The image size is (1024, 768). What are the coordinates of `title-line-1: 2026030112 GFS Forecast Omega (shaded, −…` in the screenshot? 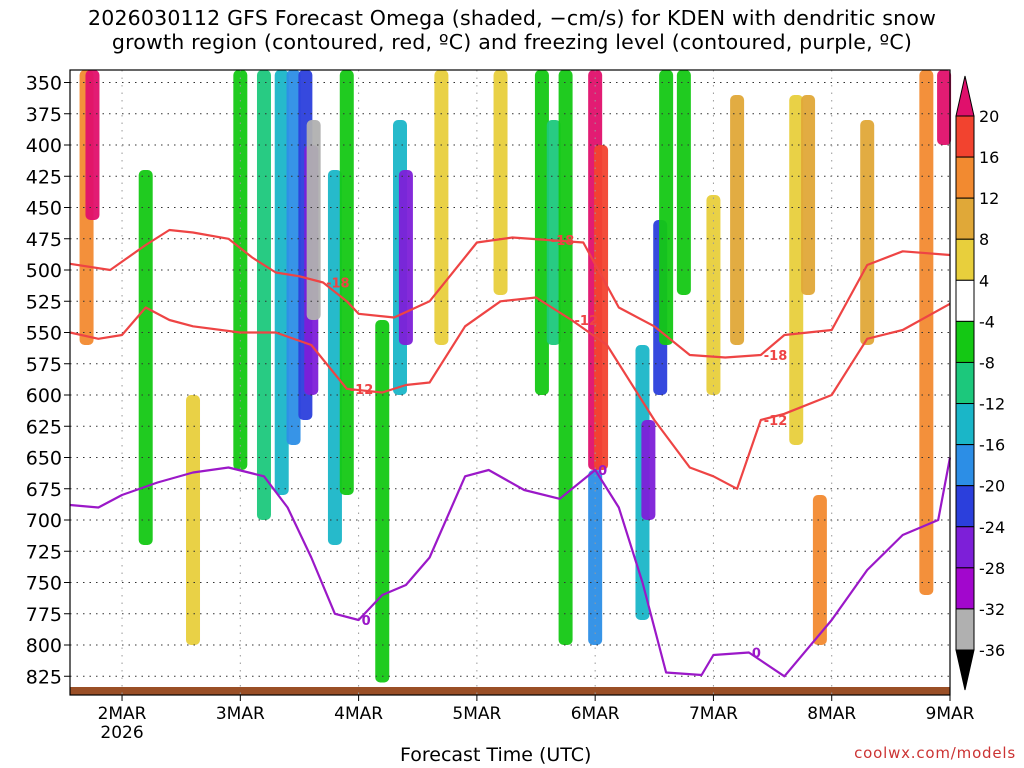 It's located at (512, 18).